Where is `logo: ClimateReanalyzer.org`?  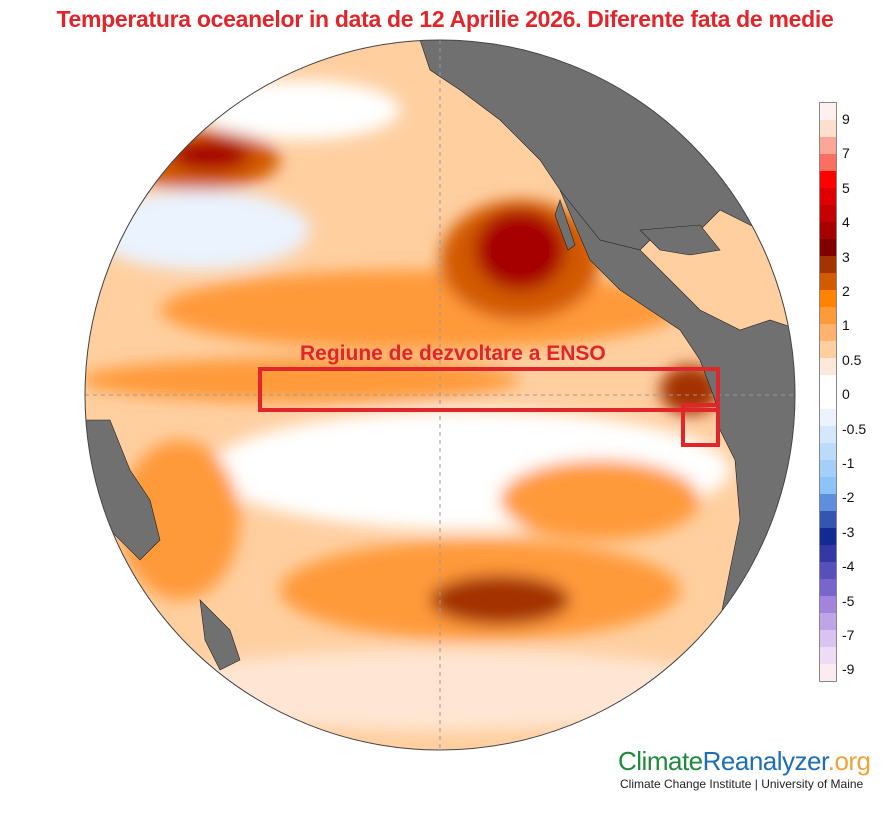 logo: ClimateReanalyzer.org is located at coordinates (744, 761).